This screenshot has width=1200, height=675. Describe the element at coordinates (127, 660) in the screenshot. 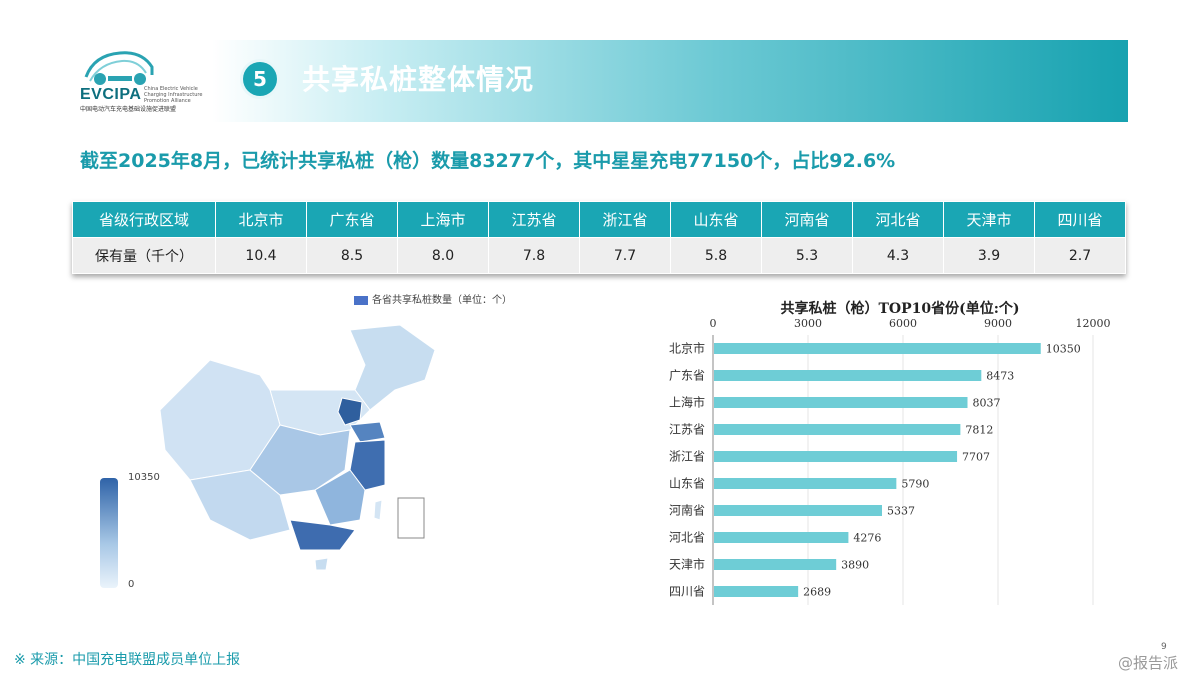

I see `source-note: ※ 来源：中国充电联盟成员单位上报` at that location.